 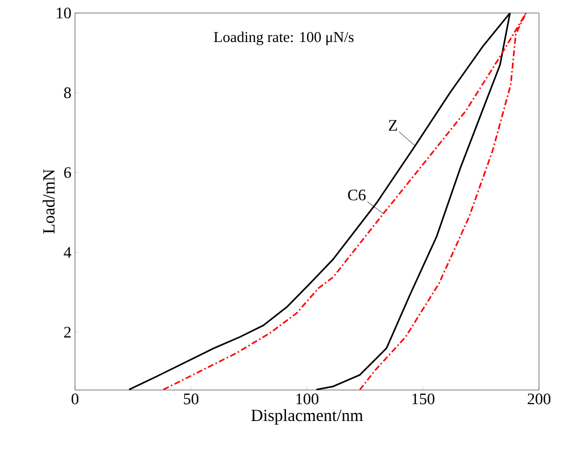 I want to click on series-label: Z, so click(x=392, y=125).